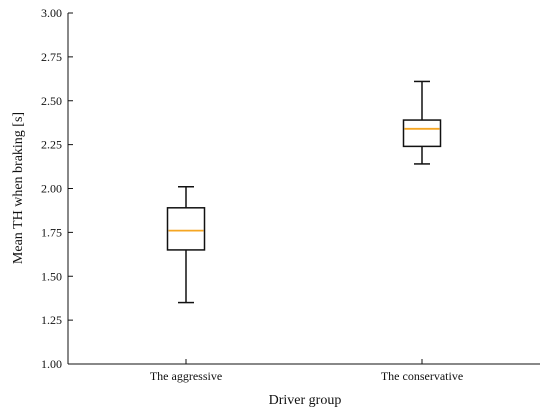 This screenshot has height=418, width=550. I want to click on x-axis-title: Driver group, so click(305, 400).